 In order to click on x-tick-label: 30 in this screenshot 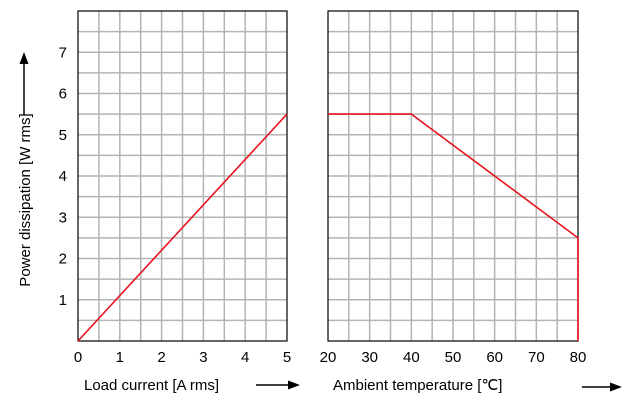, I will do `click(369, 357)`.